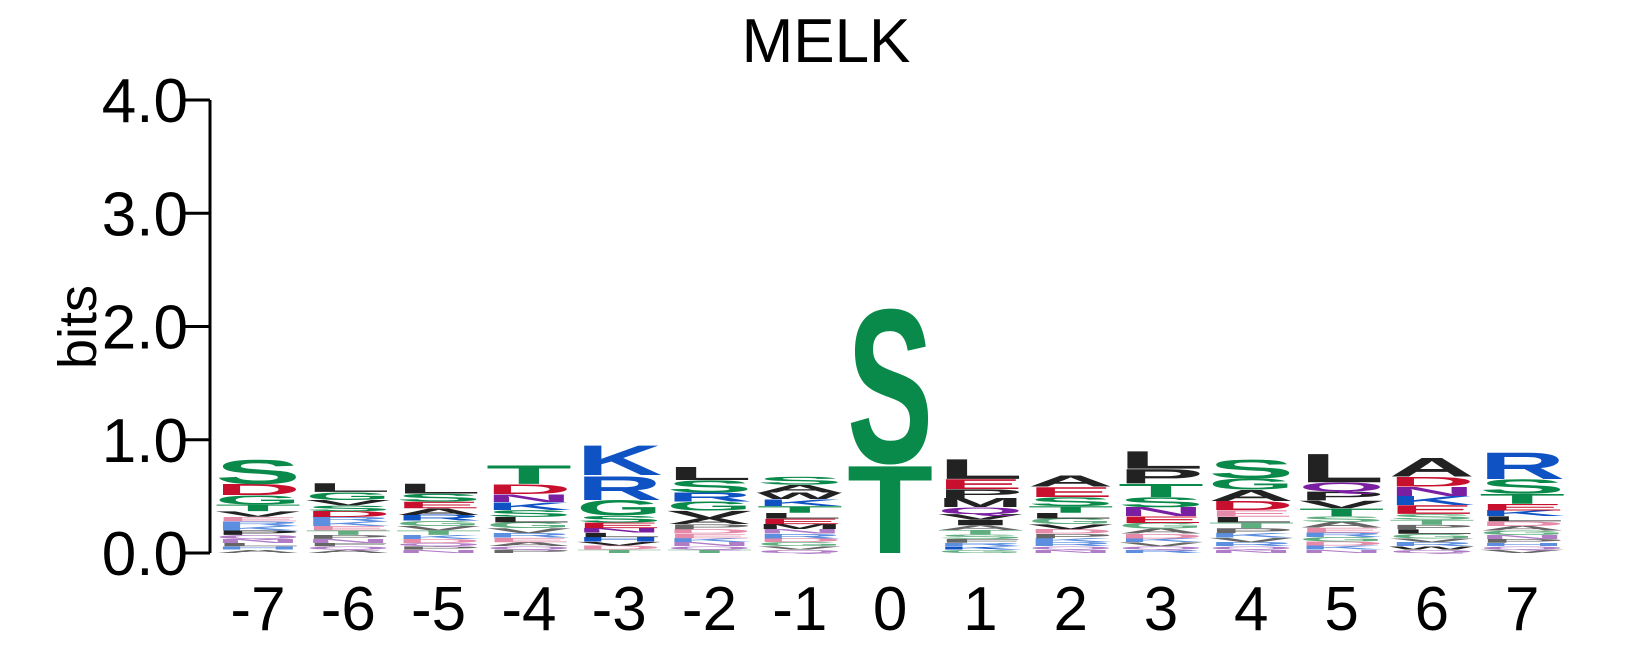 This screenshot has height=661, width=1639. Describe the element at coordinates (800, 496) in the screenshot. I see `logo-letter: W` at that location.